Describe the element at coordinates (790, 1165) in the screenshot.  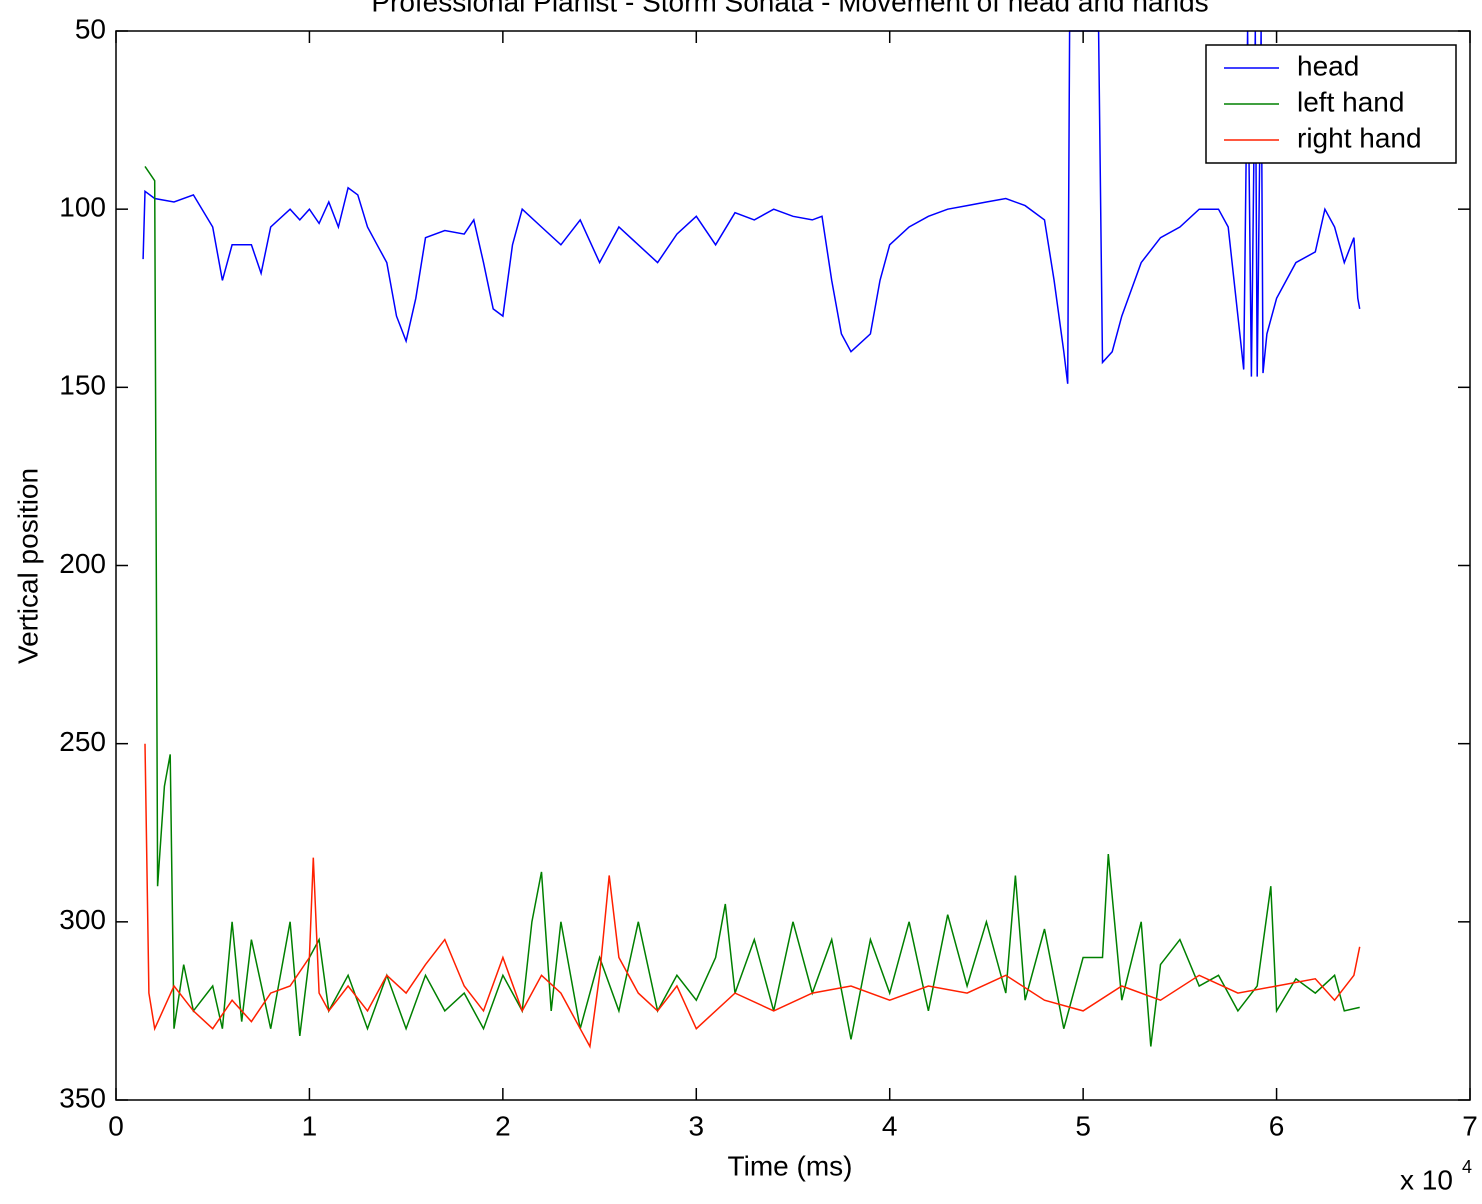
I see `x-axis-label: Time (ms)` at that location.